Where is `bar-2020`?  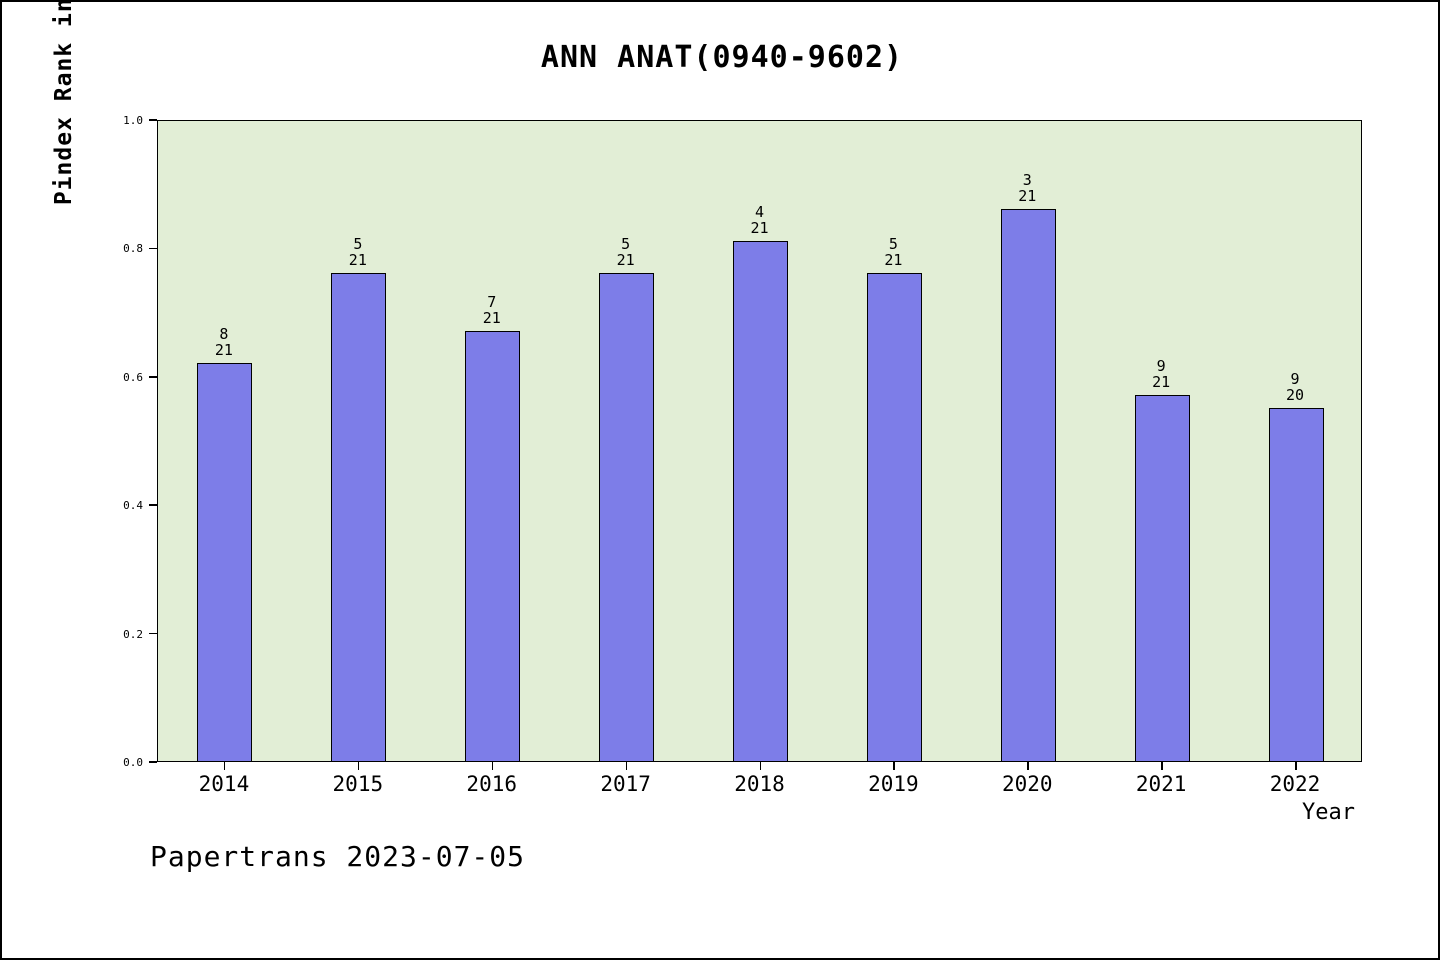 bar-2020 is located at coordinates (1028, 484).